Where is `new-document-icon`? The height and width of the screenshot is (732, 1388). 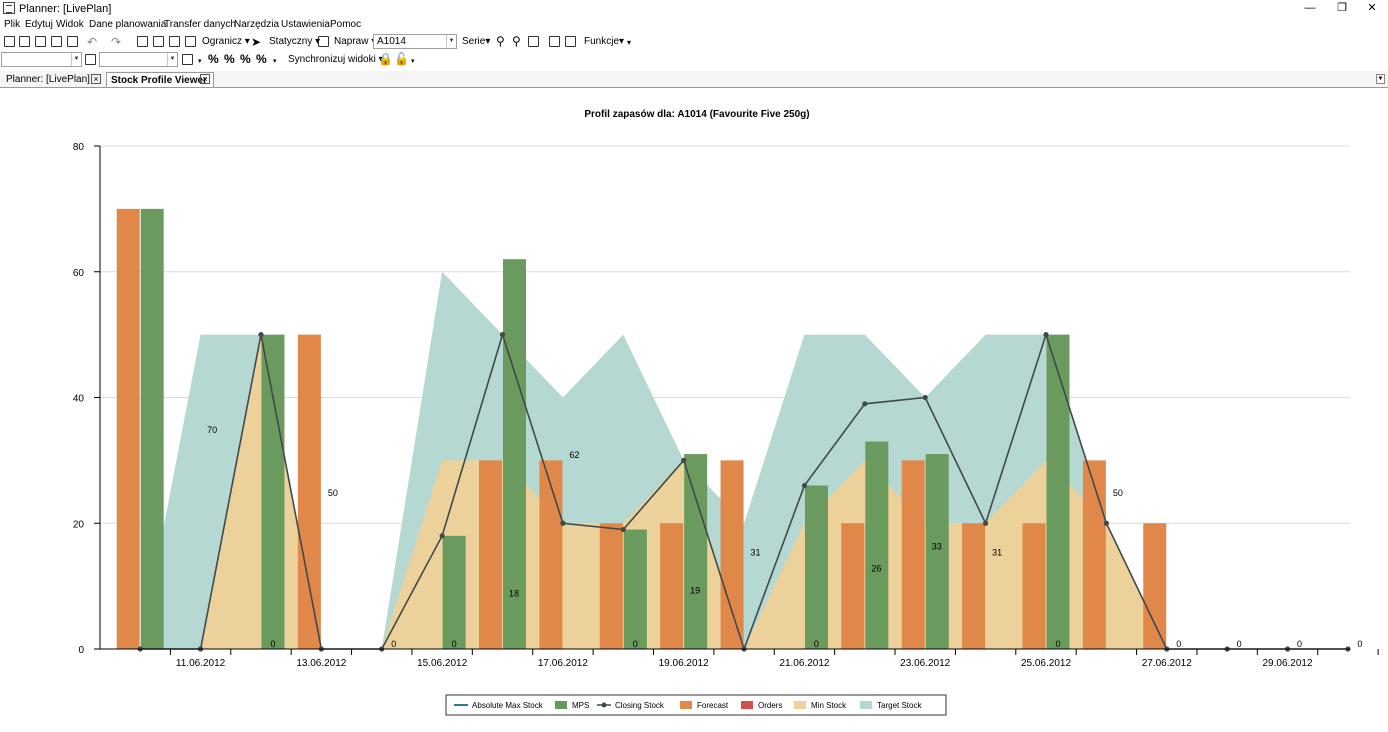 new-document-icon is located at coordinates (9, 41).